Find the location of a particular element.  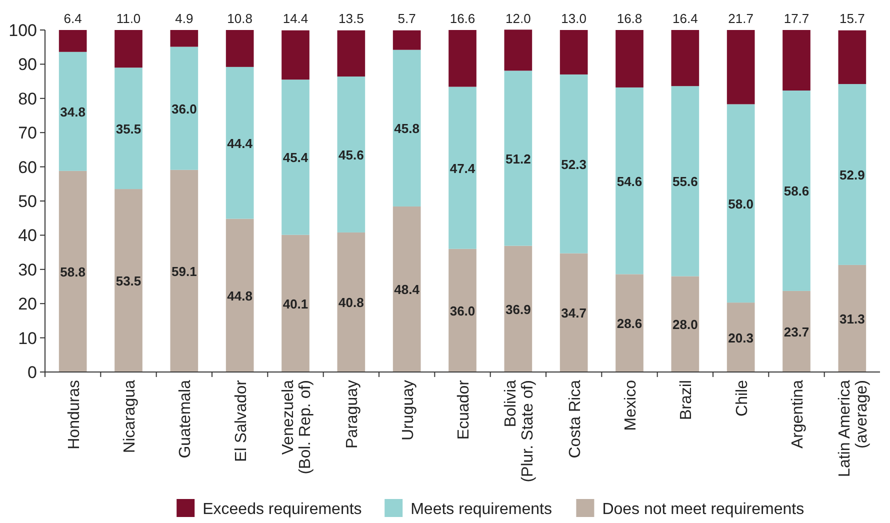

data-label: 35.5 is located at coordinates (129, 128).